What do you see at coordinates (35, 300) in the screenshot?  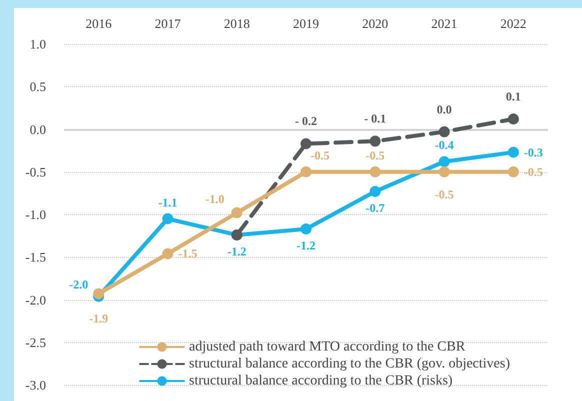 I see `y-tick-label: -2.0` at bounding box center [35, 300].